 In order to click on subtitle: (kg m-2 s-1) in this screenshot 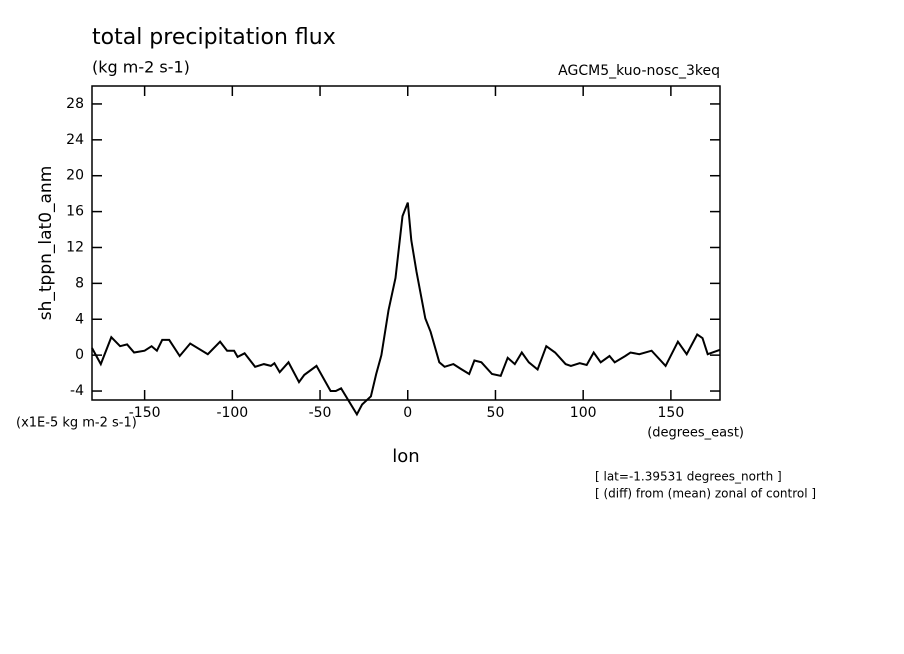, I will do `click(141, 67)`.